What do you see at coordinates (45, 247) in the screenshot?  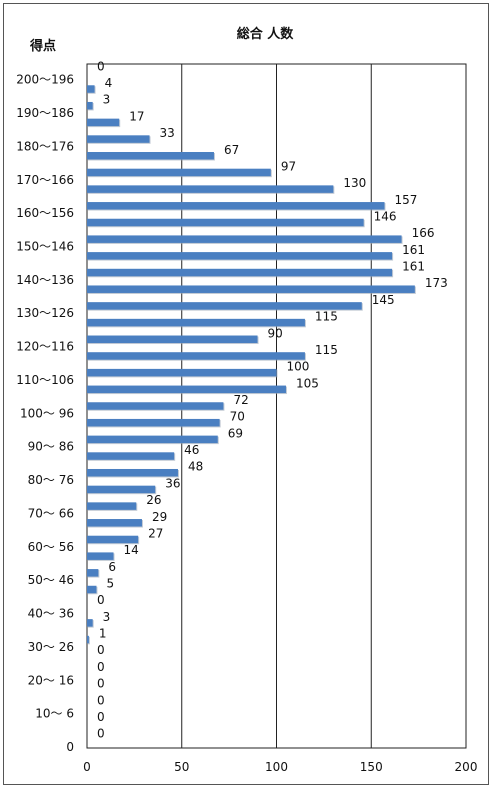 I see `y-tick-label: 150～146` at bounding box center [45, 247].